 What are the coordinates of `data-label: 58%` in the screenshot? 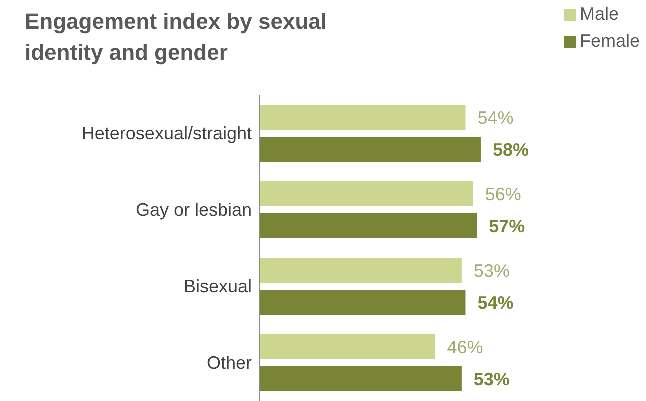 It's located at (510, 150).